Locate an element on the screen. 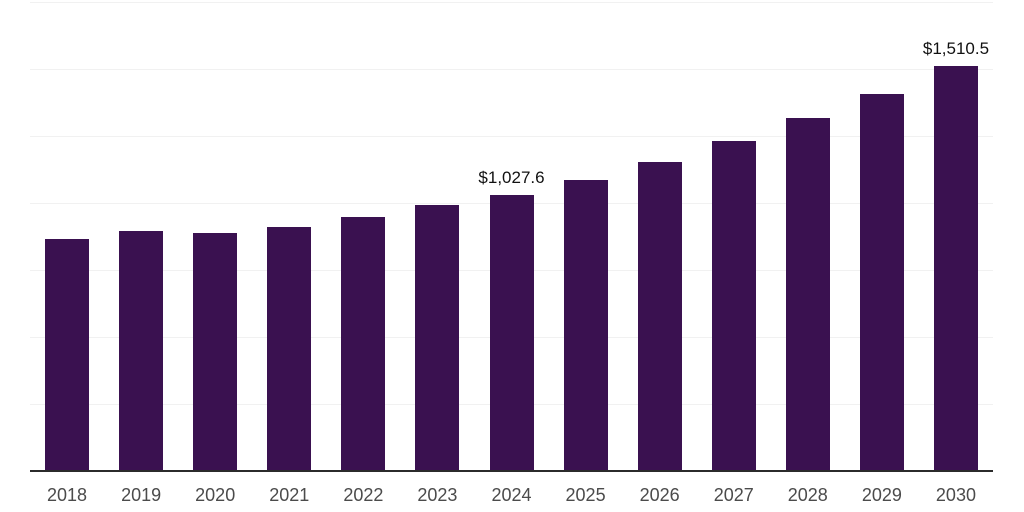 This screenshot has width=1024, height=512. x-axis-label-2030: 2030 is located at coordinates (955, 495).